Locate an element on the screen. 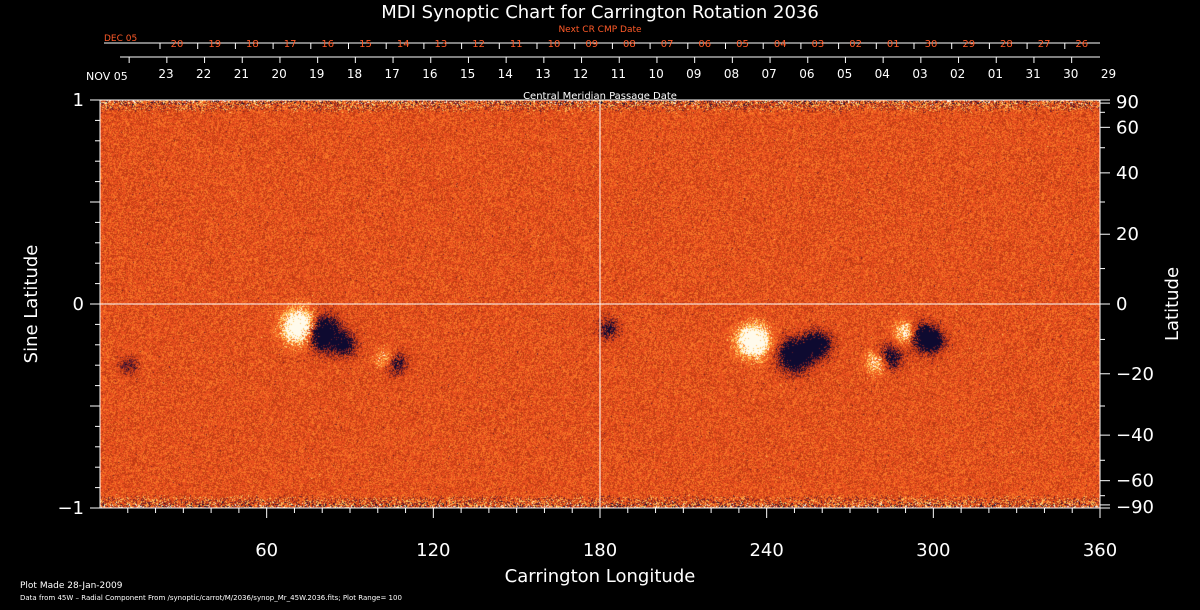 This screenshot has height=610, width=1200. next-cr-date-label: 01 is located at coordinates (893, 44).